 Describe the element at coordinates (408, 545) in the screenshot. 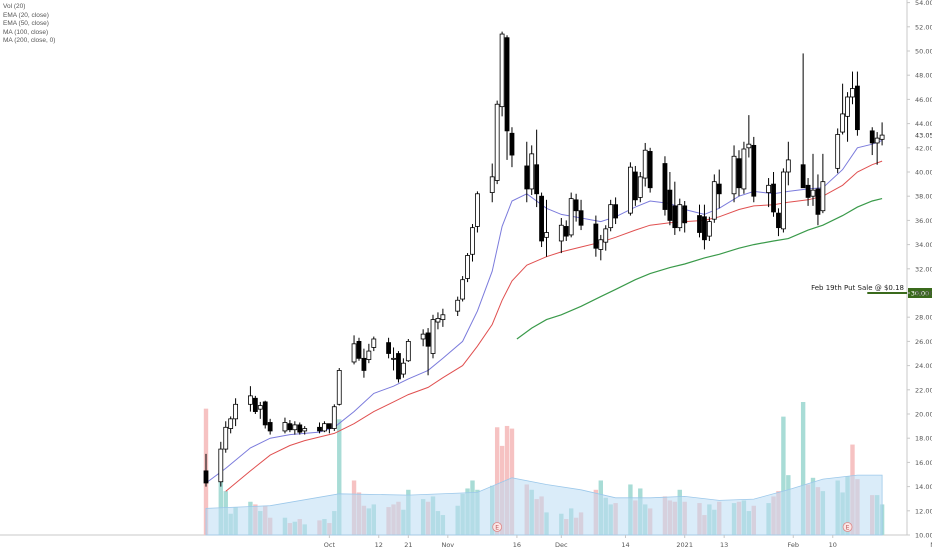

I see `time-tick-label: 21` at that location.